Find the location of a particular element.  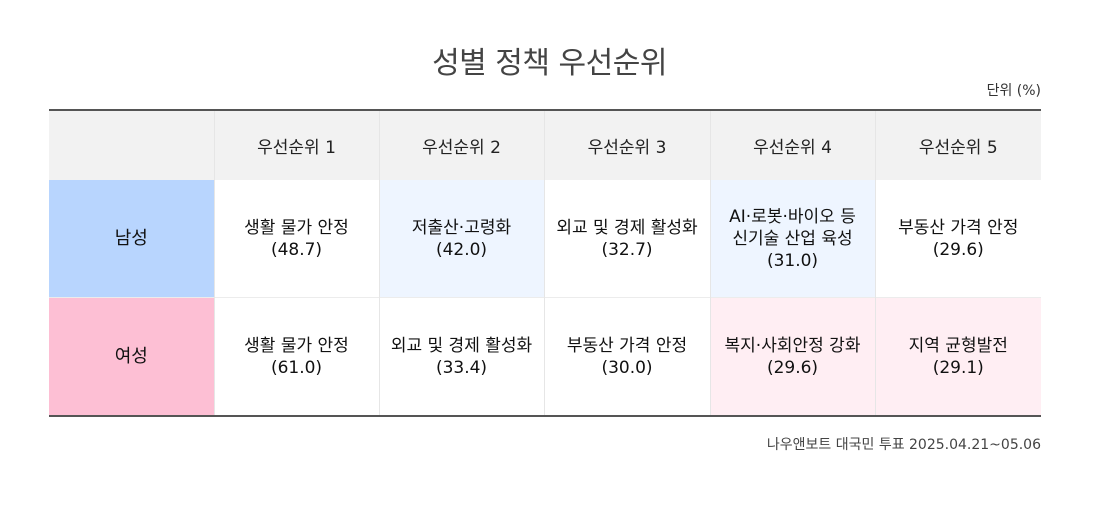

policy-value: (61.0) is located at coordinates (296, 367).